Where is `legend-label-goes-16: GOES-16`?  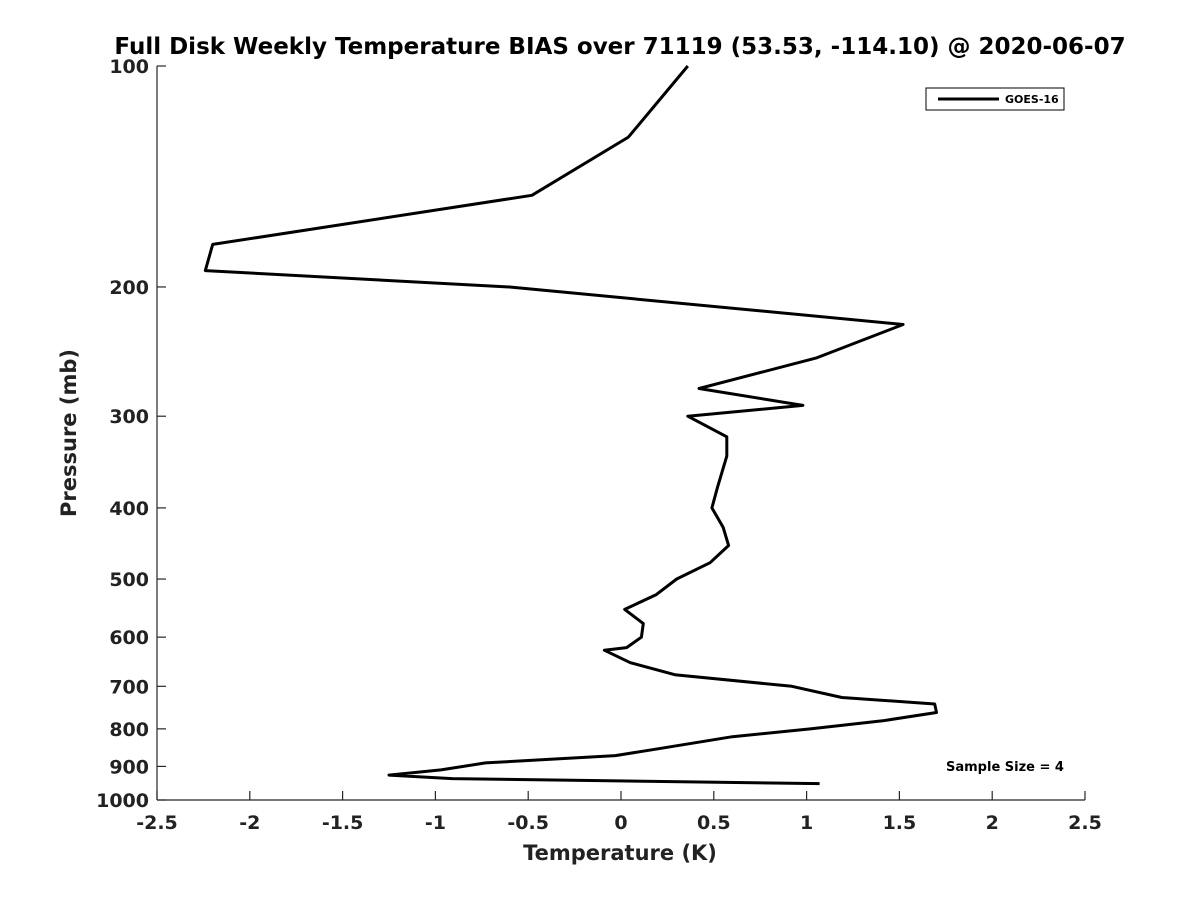 legend-label-goes-16: GOES-16 is located at coordinates (1032, 99).